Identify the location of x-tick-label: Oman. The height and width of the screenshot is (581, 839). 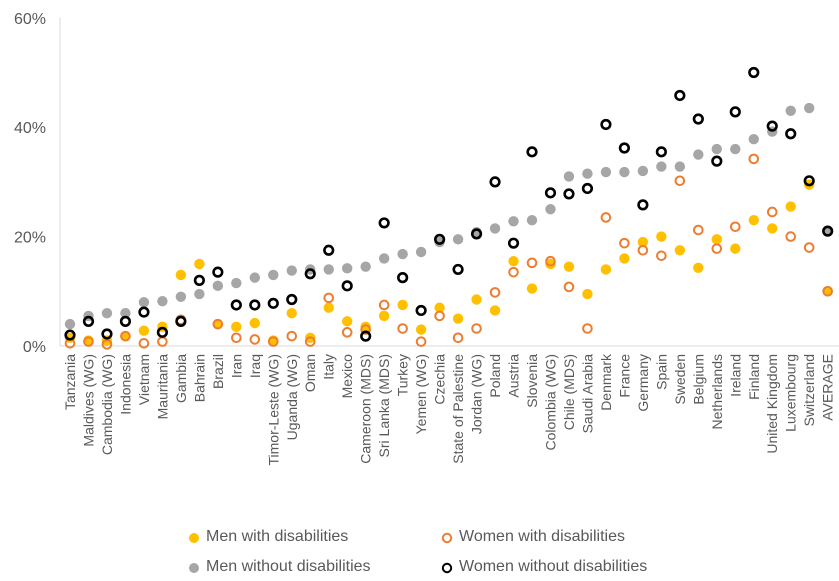
(310, 373).